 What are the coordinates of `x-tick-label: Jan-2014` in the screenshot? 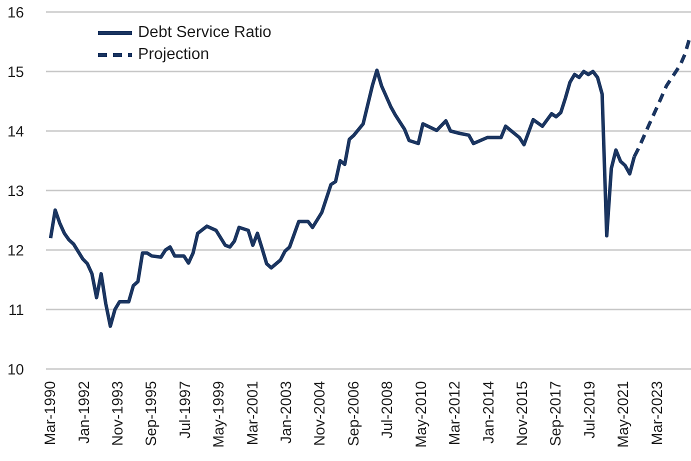 It's located at (489, 412).